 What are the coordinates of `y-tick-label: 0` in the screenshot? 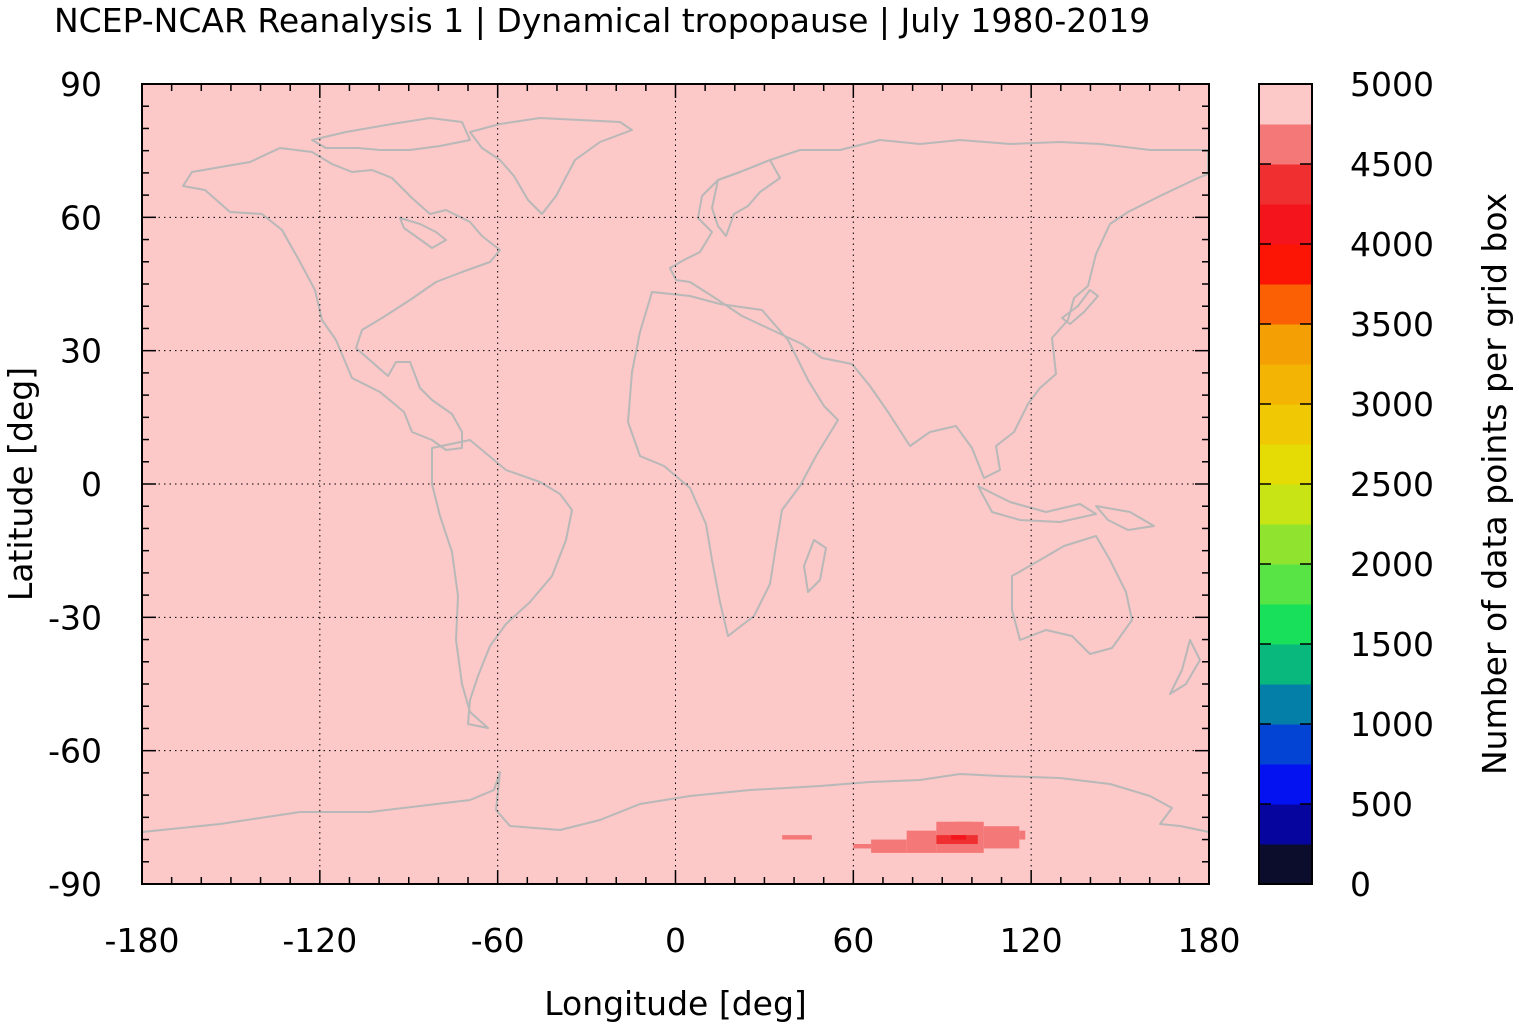 It's located at (91, 484).